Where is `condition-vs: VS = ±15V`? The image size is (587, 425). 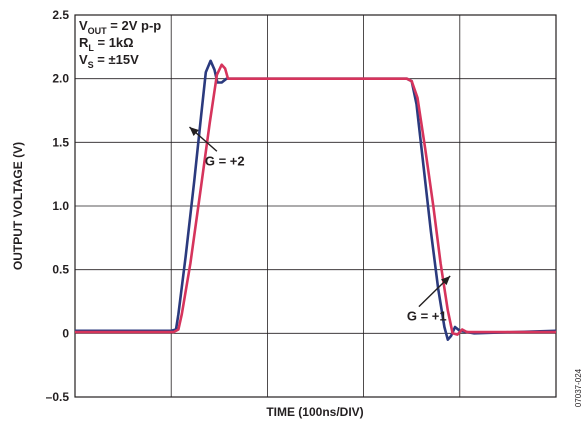 condition-vs: VS = ±15V is located at coordinates (109, 61).